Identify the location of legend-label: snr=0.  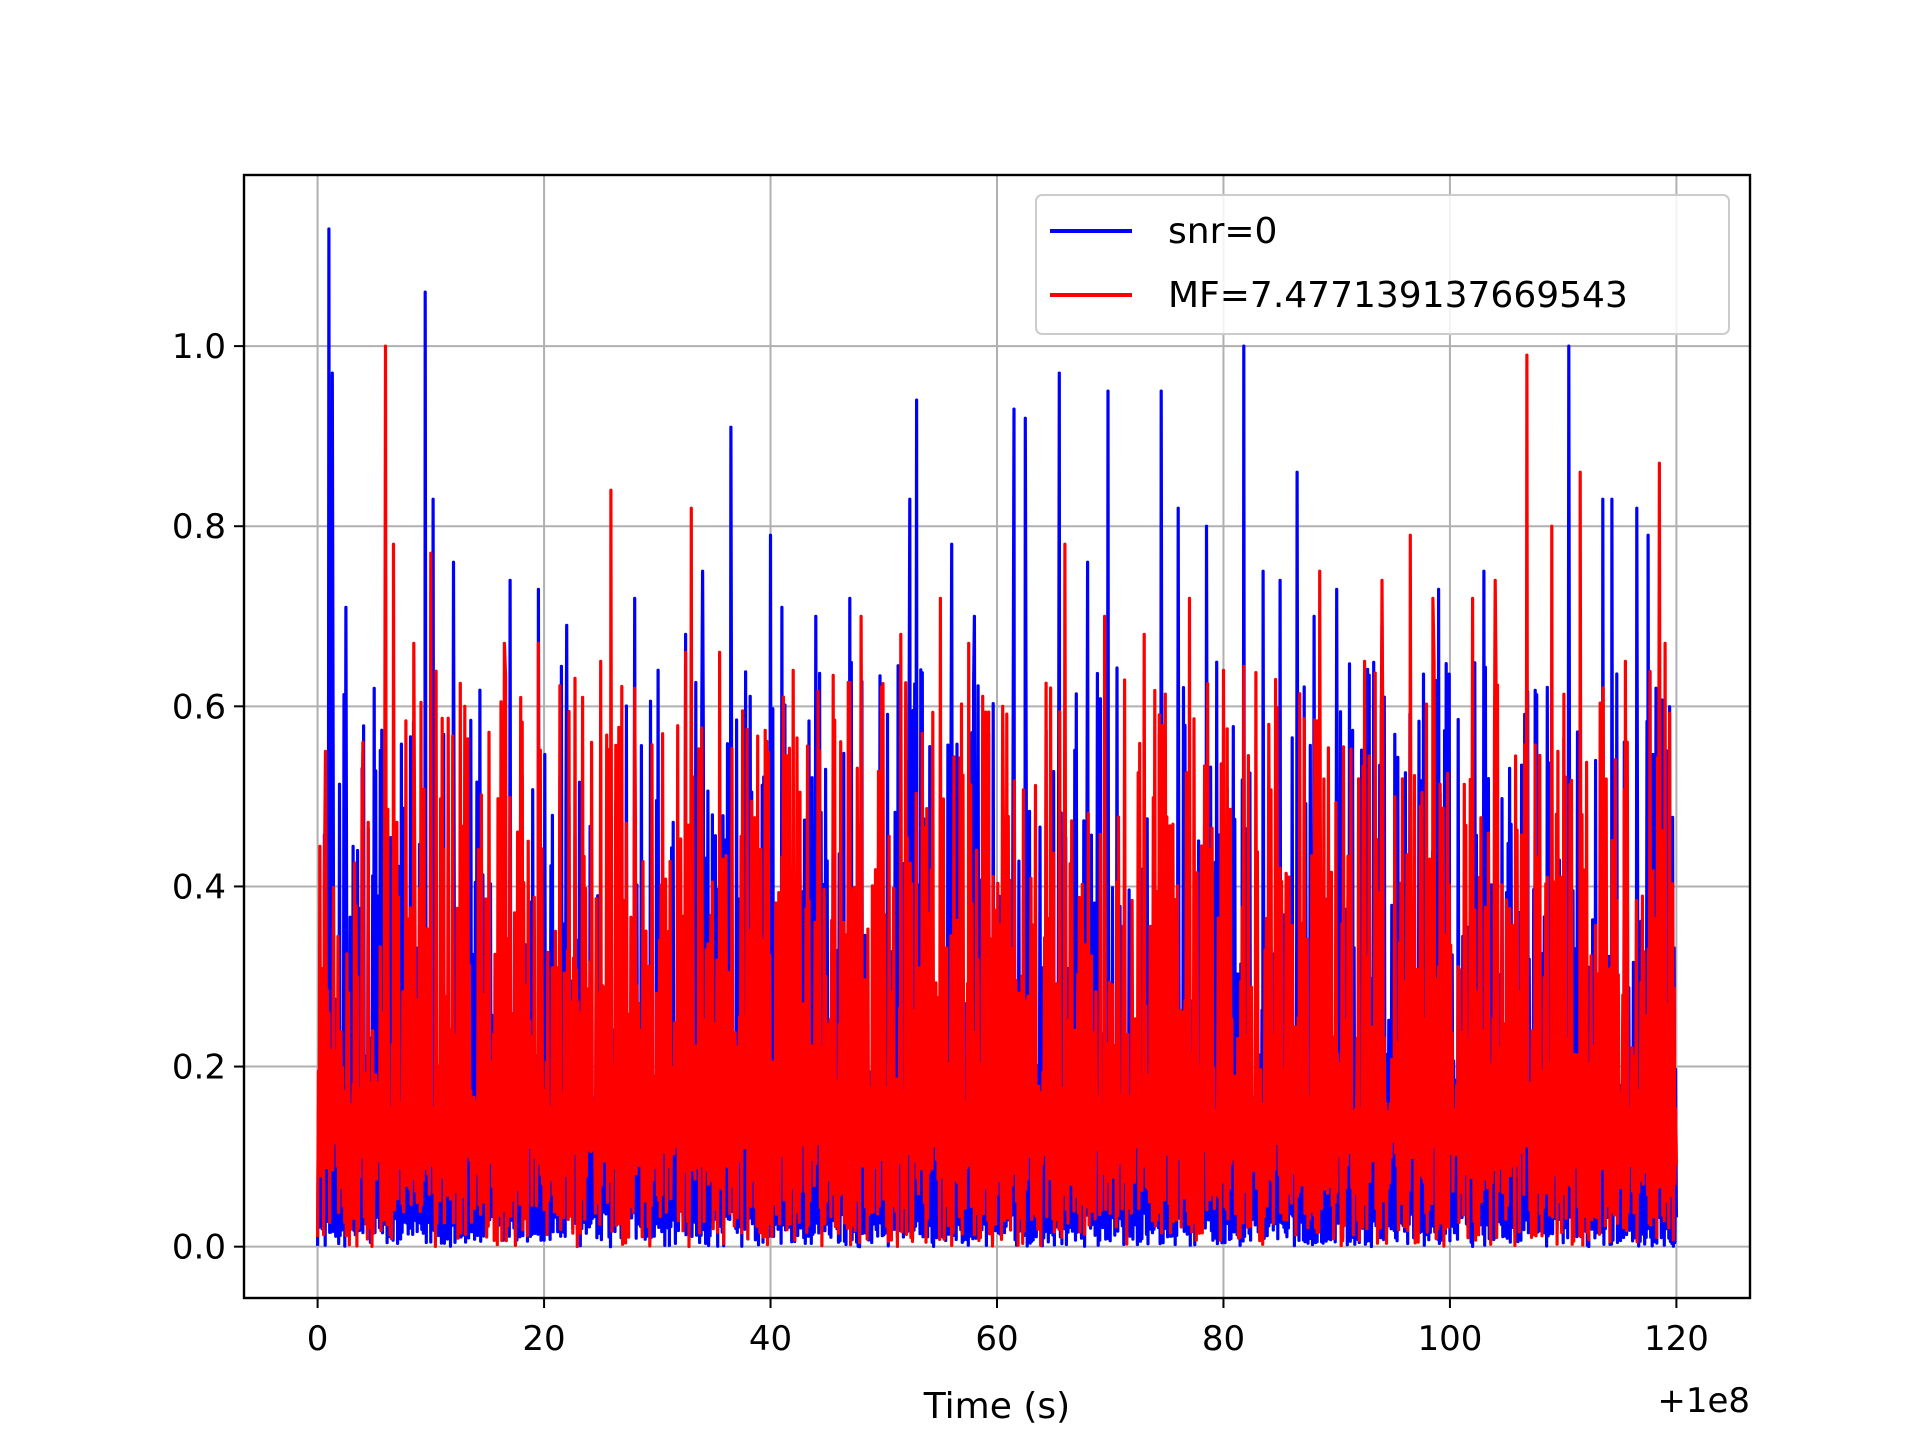
(1222, 231).